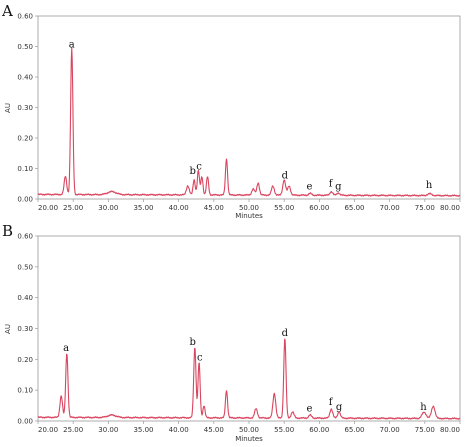  Describe the element at coordinates (249, 439) in the screenshot. I see `panel-b-x-axis-title: Minutes` at that location.